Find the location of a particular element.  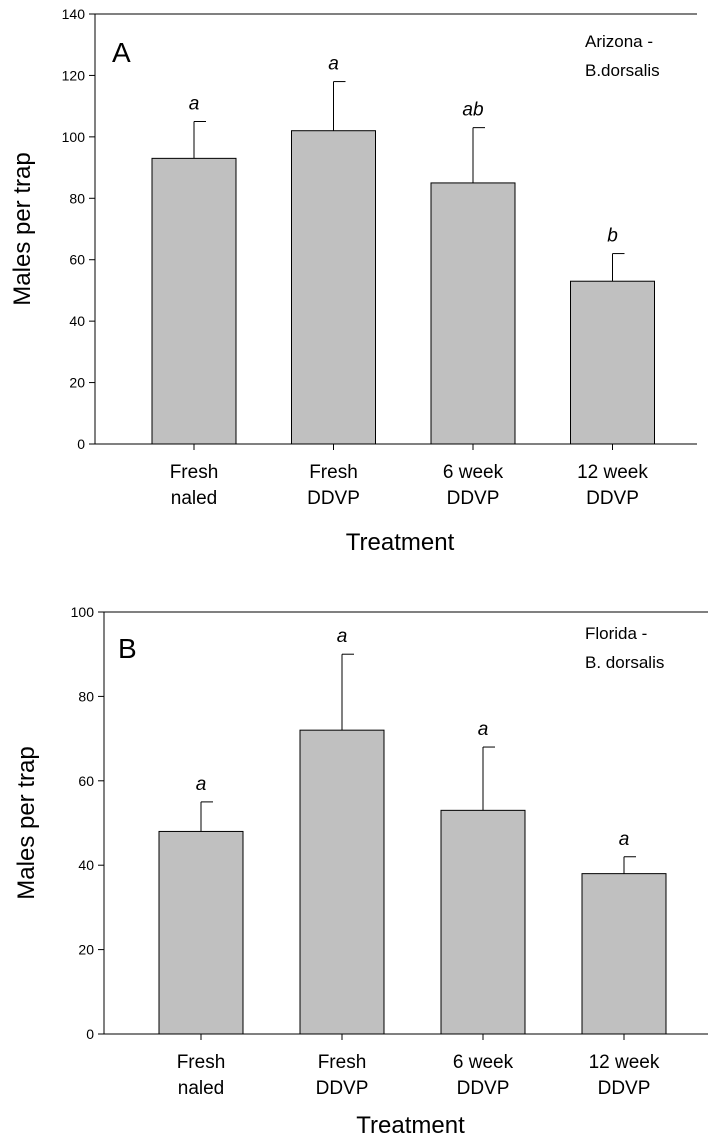

panel-a-significance-label: ab is located at coordinates (472, 110).